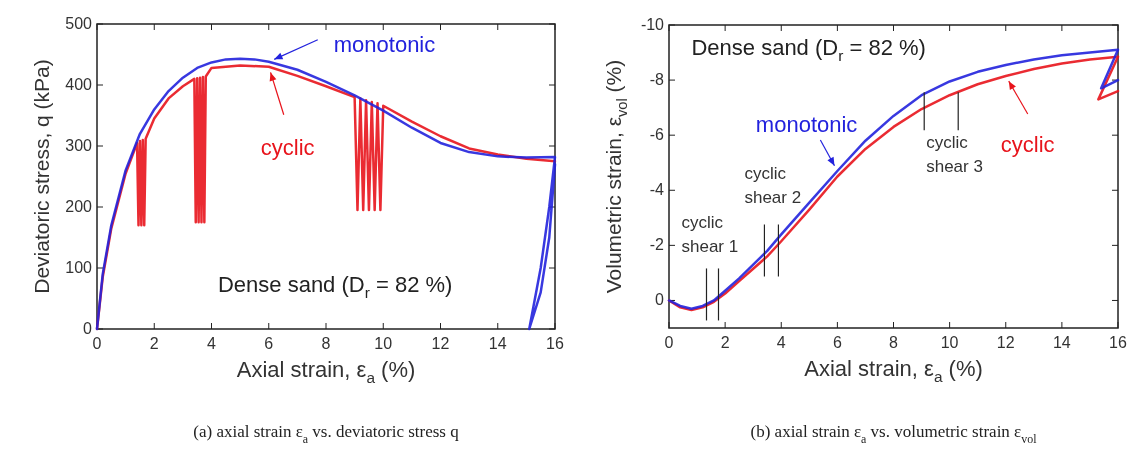 This screenshot has height=465, width=1136. What do you see at coordinates (79, 206) in the screenshot?
I see `y-tick-label: 200` at bounding box center [79, 206].